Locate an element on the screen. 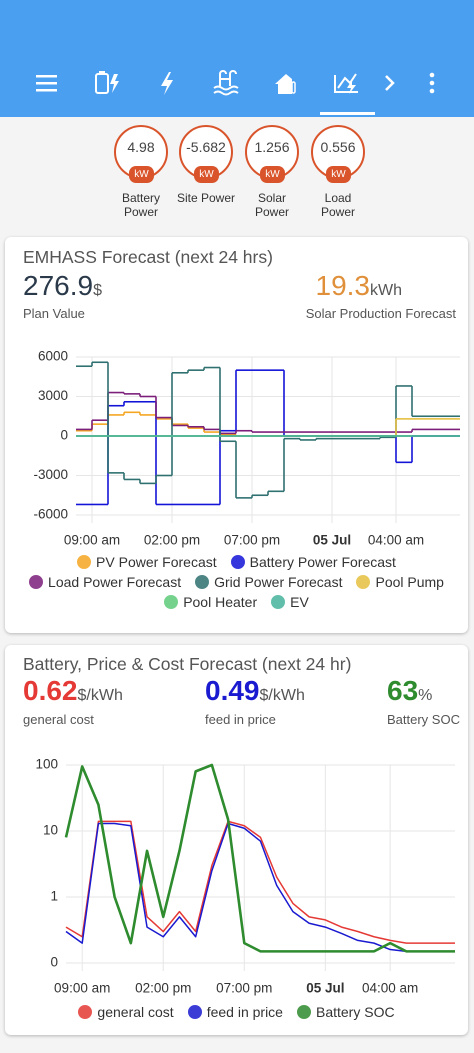 The width and height of the screenshot is (474, 1053). gauge-label: Solar Power is located at coordinates (271, 205).